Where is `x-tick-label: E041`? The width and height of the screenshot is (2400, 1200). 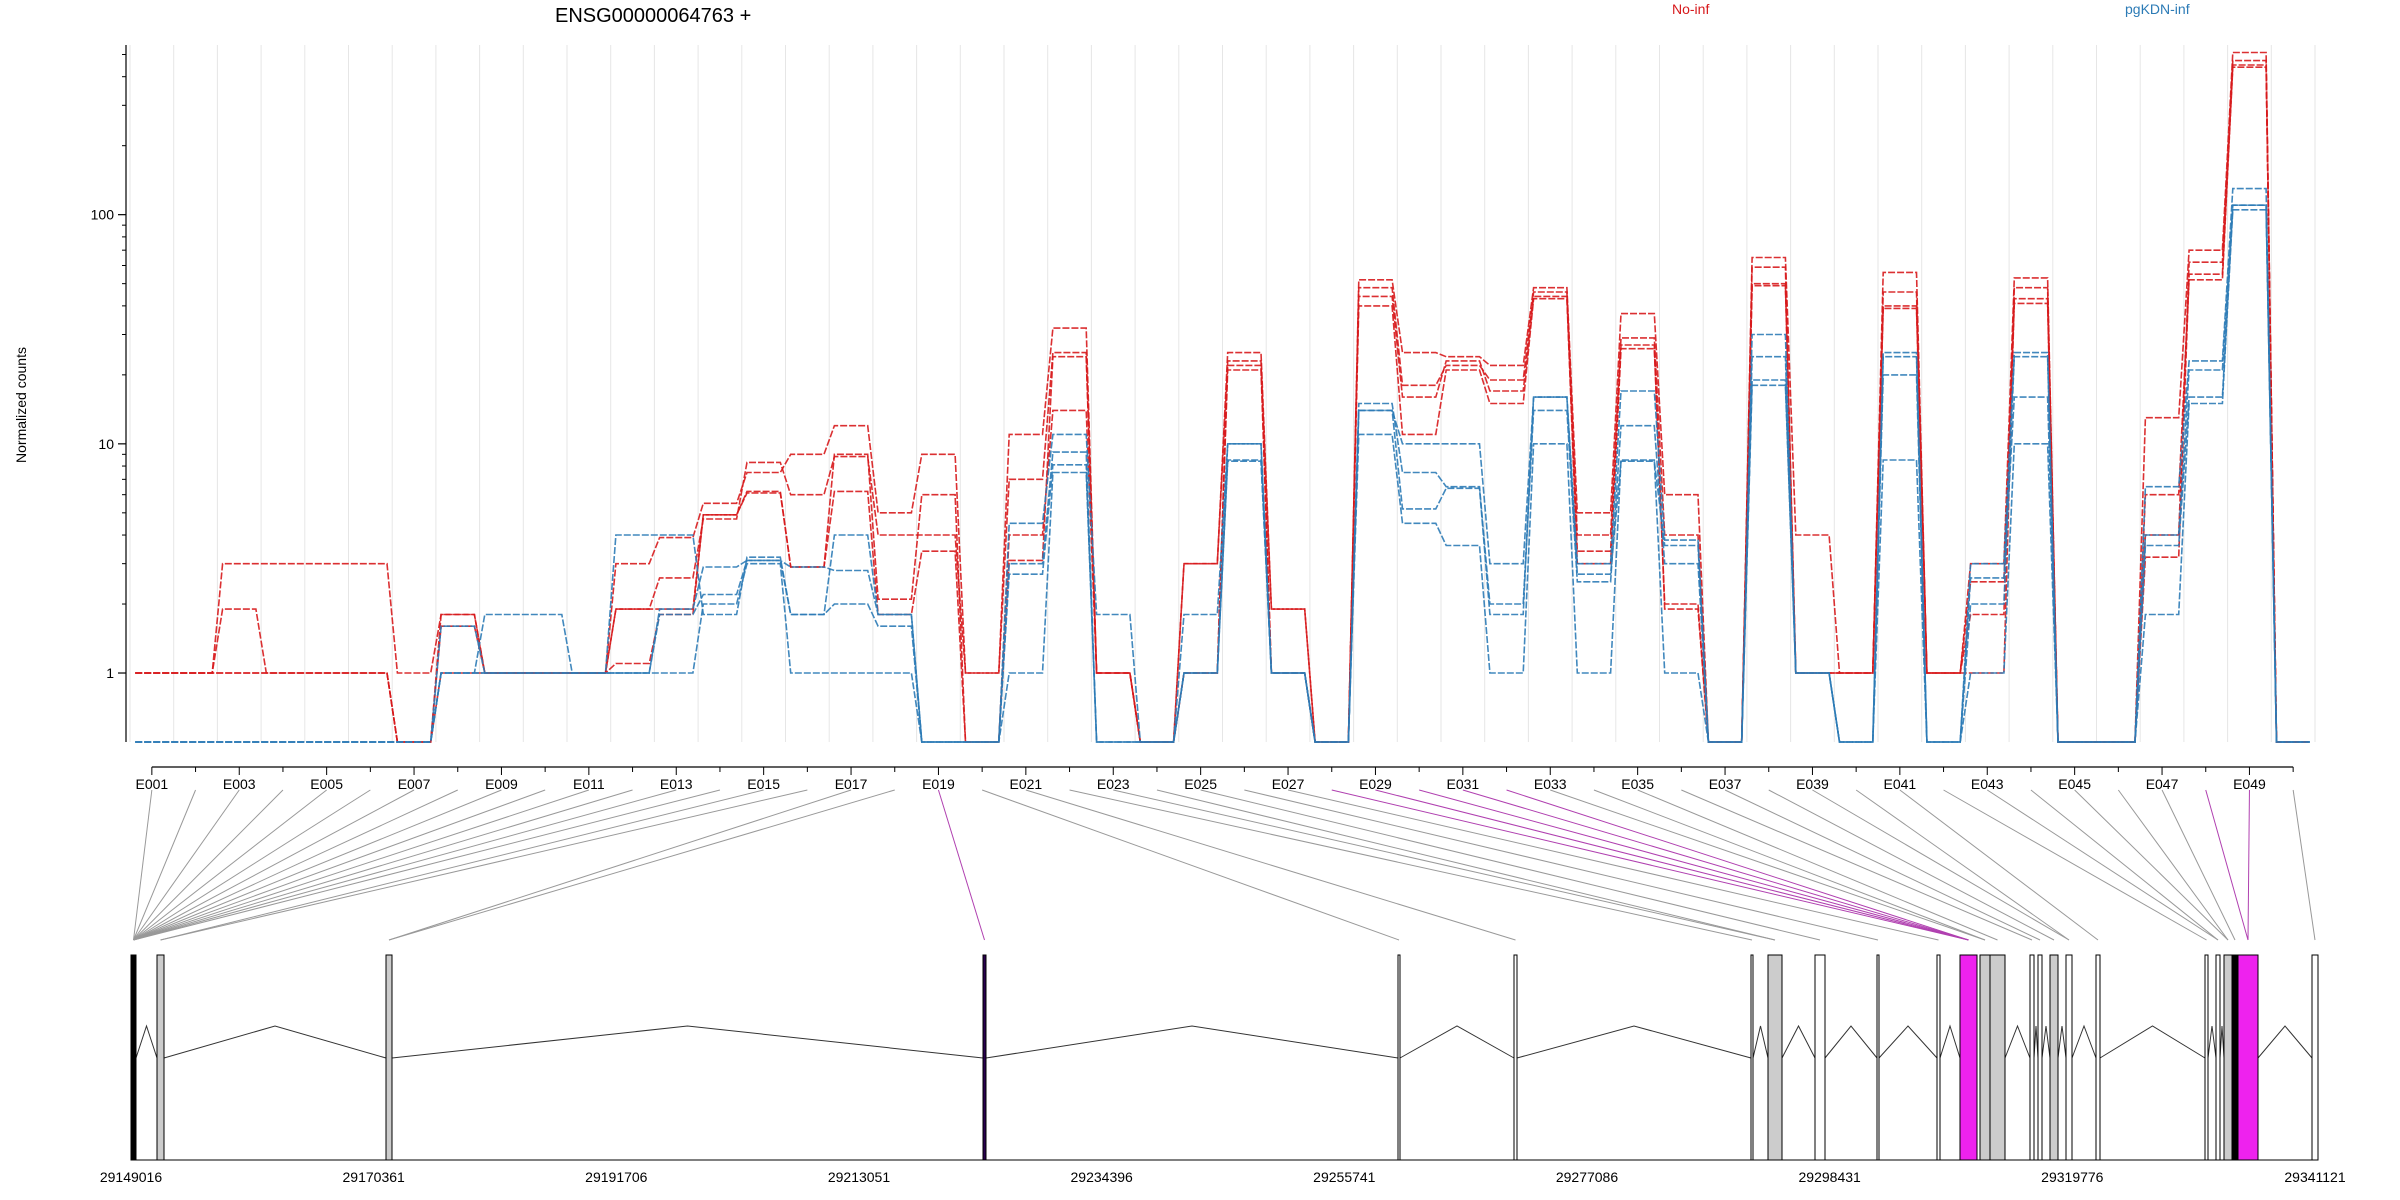 x-tick-label: E041 is located at coordinates (1899, 784).